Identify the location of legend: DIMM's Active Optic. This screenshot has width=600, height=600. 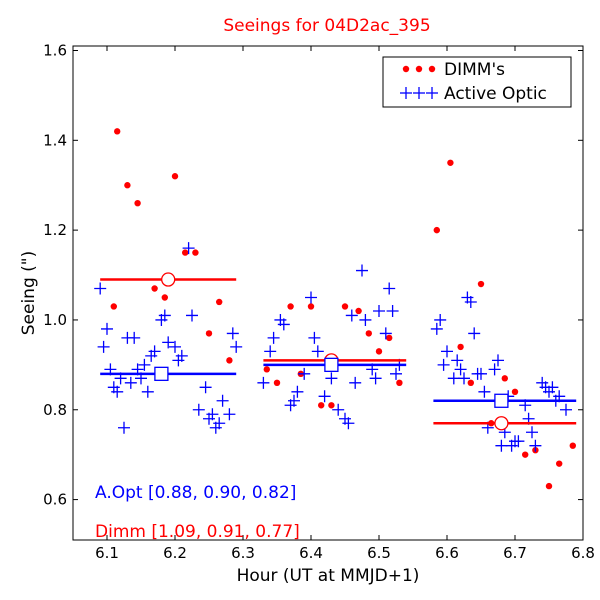
(477, 82).